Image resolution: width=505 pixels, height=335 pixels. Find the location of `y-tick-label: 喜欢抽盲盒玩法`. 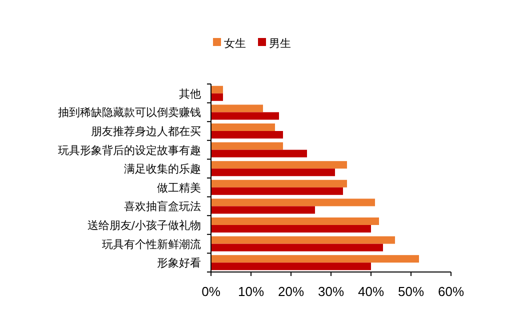

y-tick-label: 喜欢抽盲盒玩法 is located at coordinates (162, 207).